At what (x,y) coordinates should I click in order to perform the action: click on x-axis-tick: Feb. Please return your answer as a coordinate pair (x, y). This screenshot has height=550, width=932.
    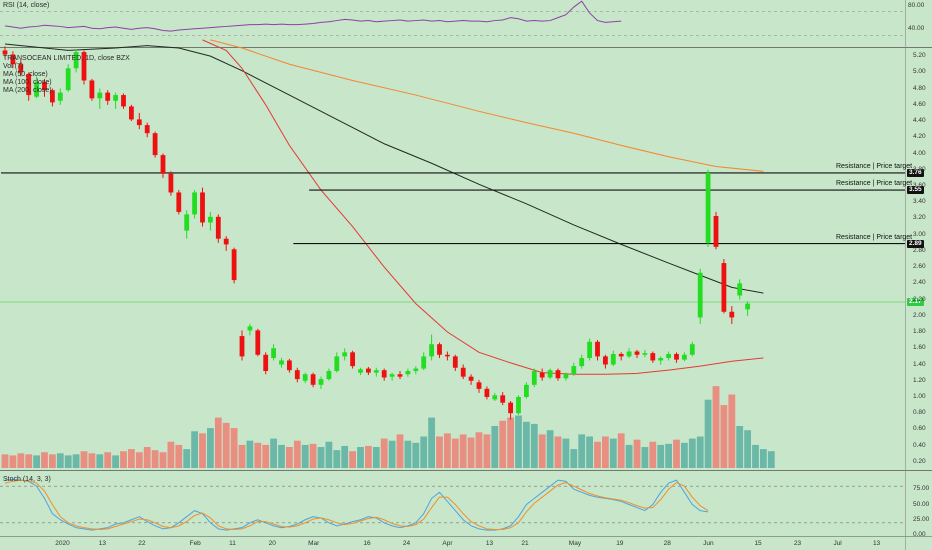
    Looking at the image, I should click on (195, 543).